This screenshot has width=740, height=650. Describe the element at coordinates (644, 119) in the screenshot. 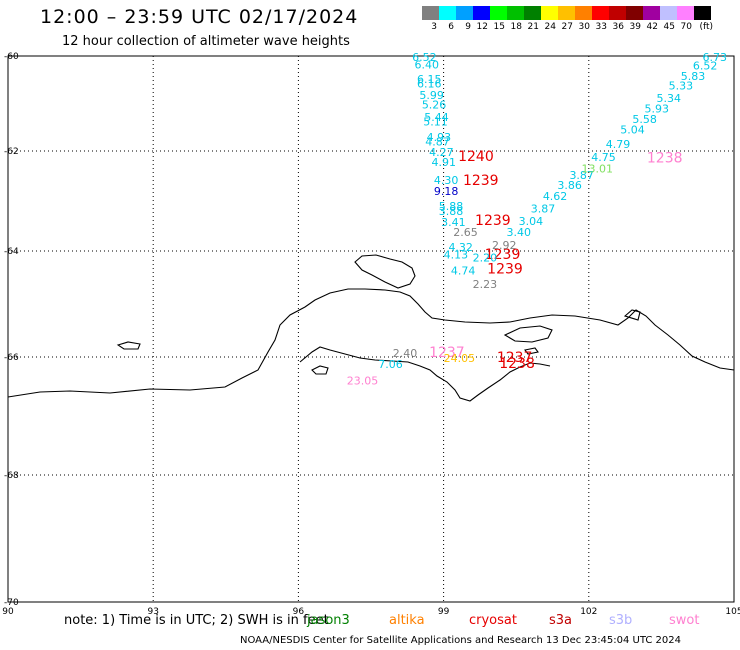

I see `wave-height-label: 5.58` at that location.